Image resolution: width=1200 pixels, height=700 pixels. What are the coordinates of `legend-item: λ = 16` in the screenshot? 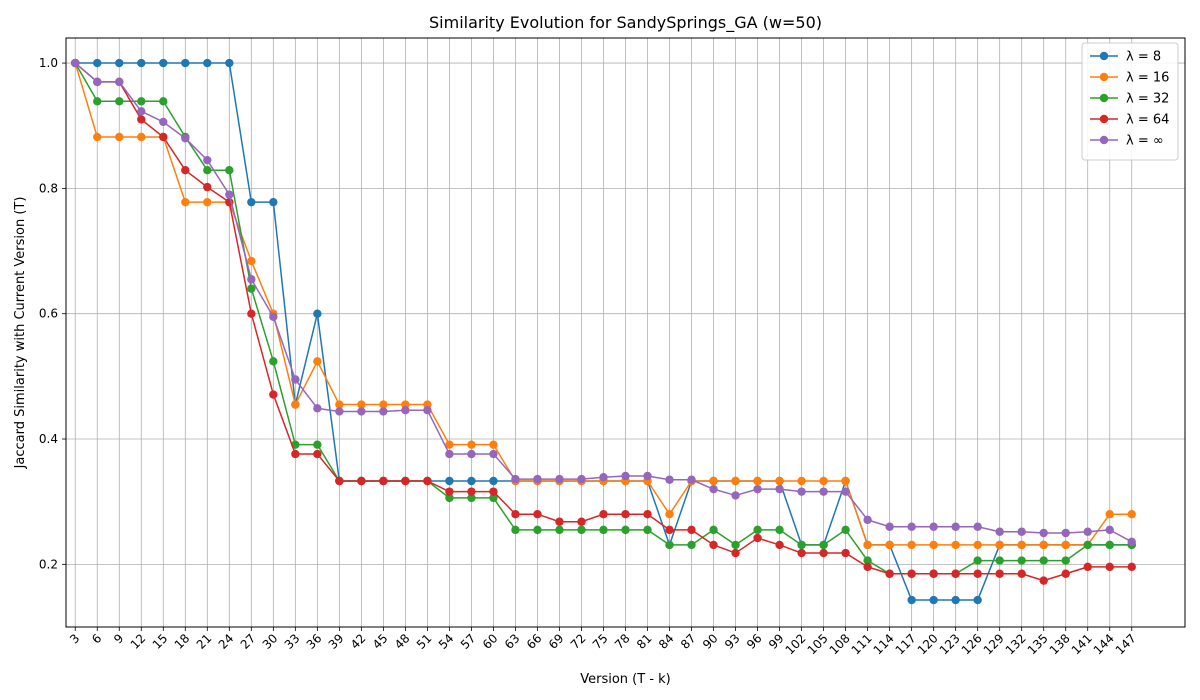 It's located at (1129, 78).